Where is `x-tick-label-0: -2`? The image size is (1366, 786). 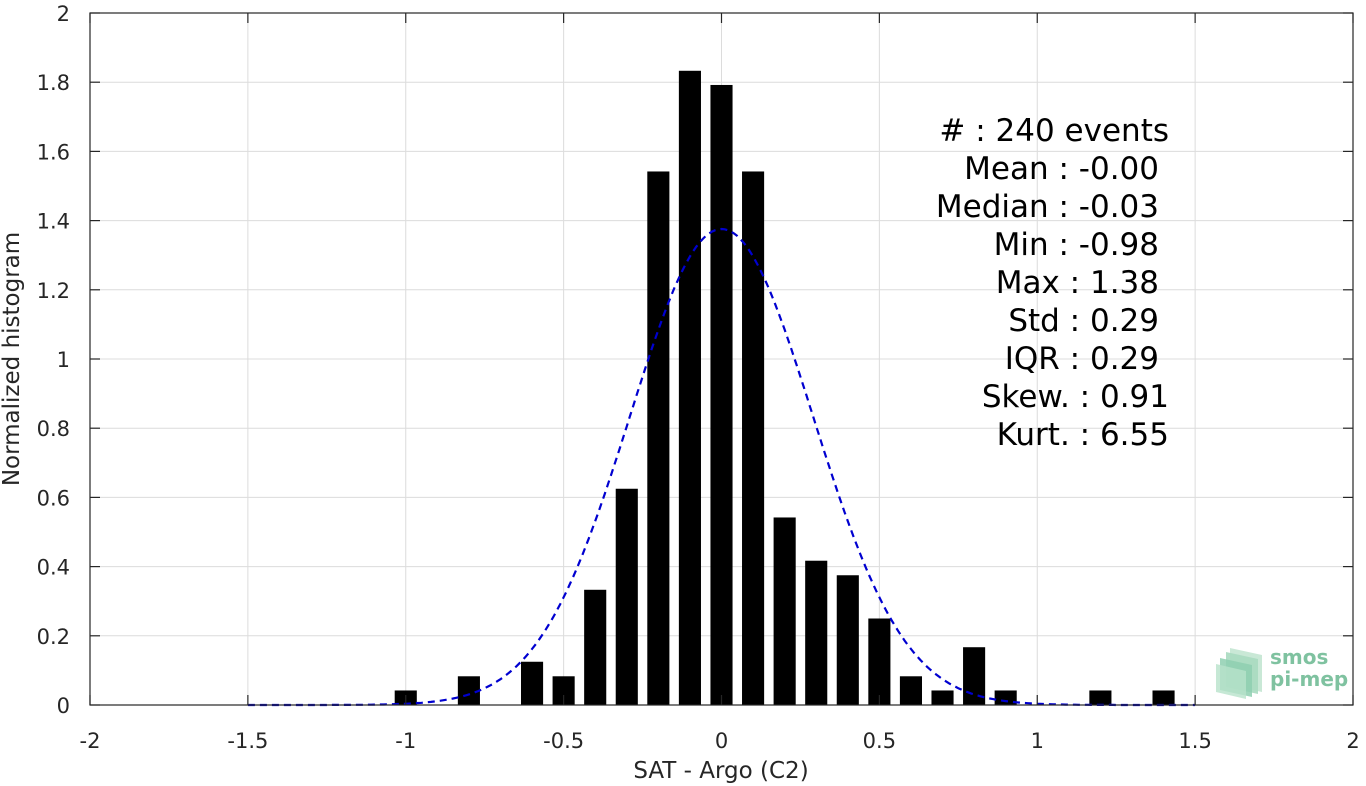
x-tick-label-0: -2 is located at coordinates (90, 741).